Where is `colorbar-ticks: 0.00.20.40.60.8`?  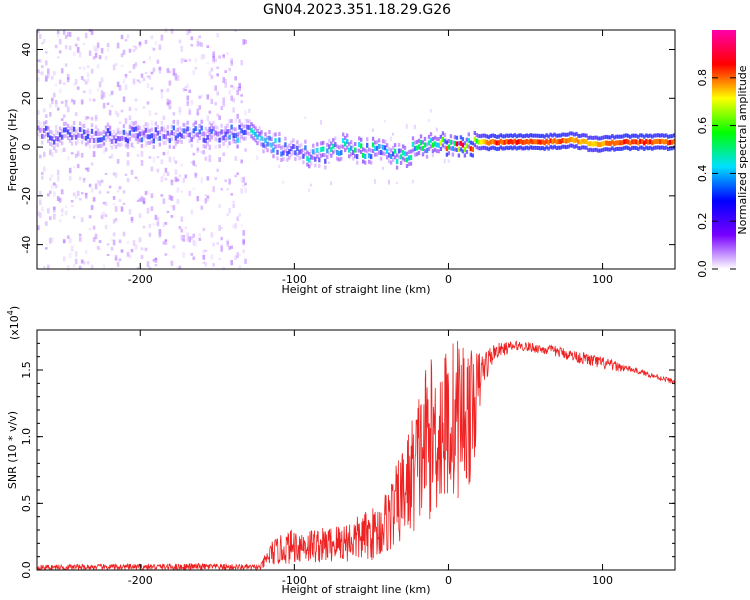
colorbar-ticks: 0.00.20.40.60.8 is located at coordinates (716, 173).